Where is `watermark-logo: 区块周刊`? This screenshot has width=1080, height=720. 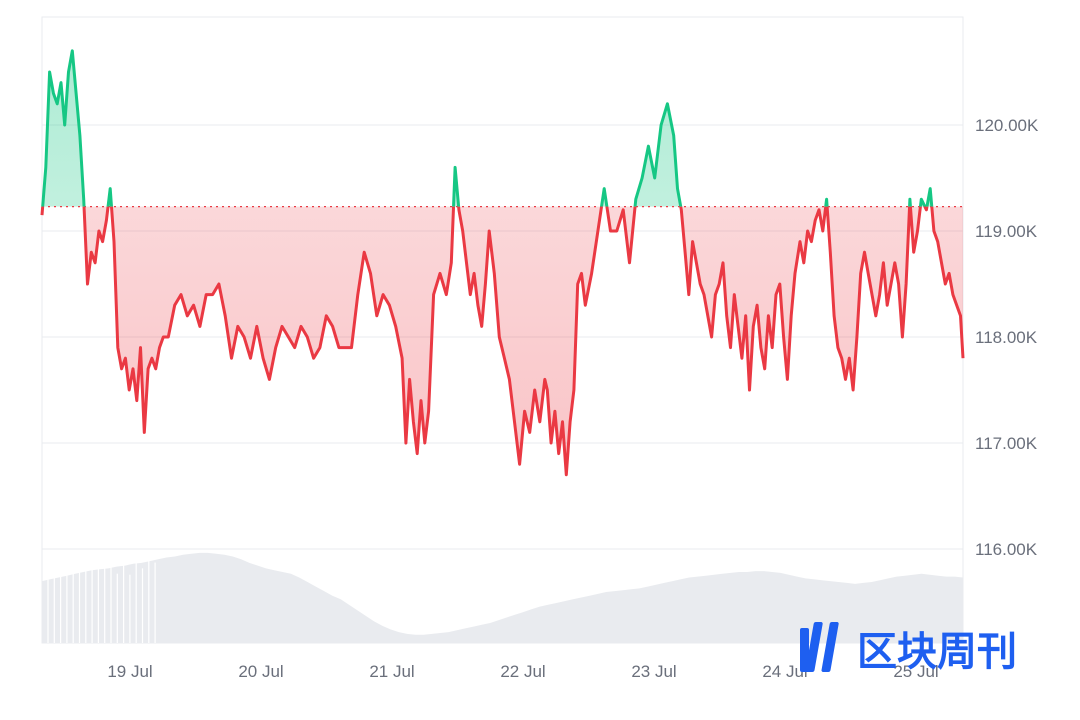
watermark-logo: 区块周刊 is located at coordinates (908, 648).